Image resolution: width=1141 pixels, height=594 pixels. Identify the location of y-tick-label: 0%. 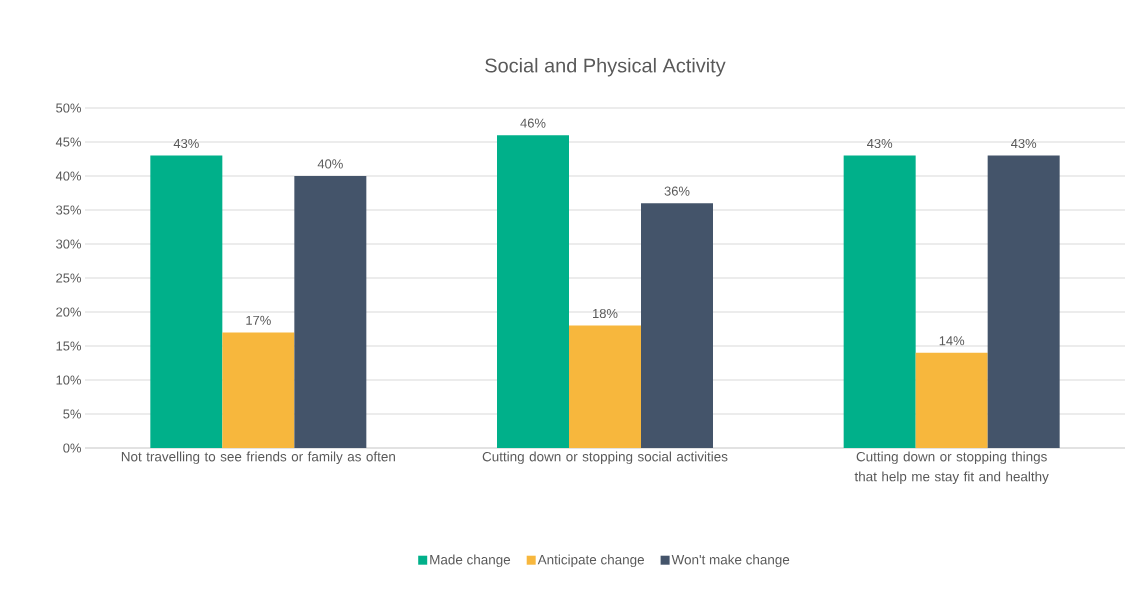
(72, 448).